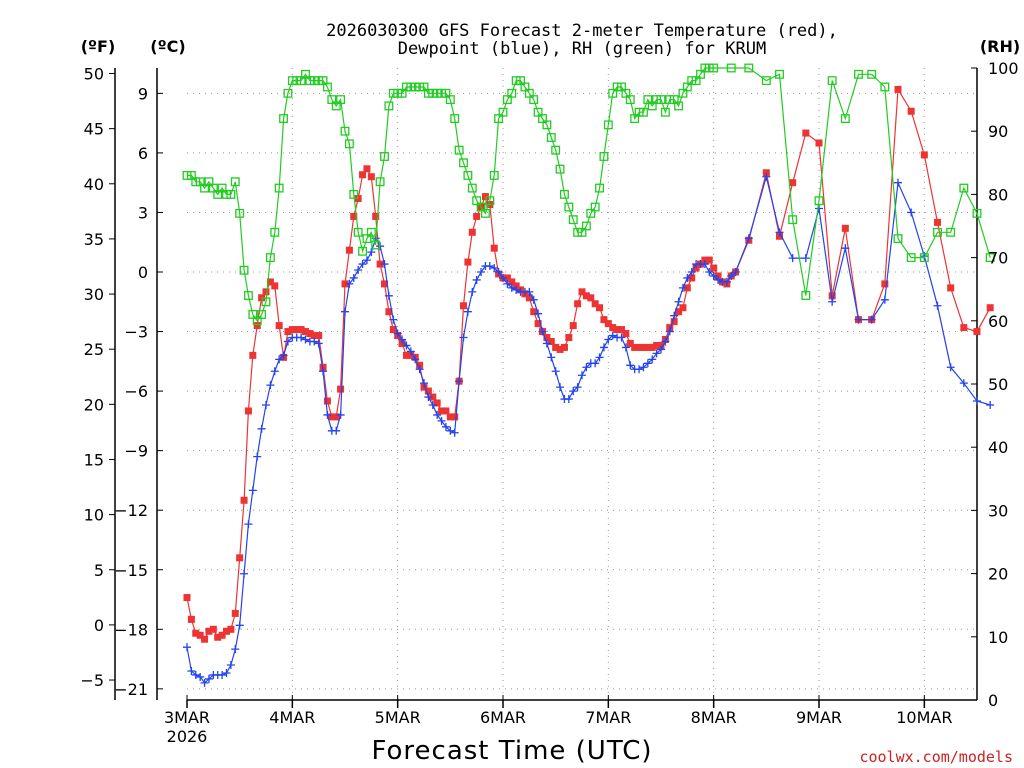 The width and height of the screenshot is (1024, 768). What do you see at coordinates (714, 717) in the screenshot?
I see `x-tick-label: 8MAR` at bounding box center [714, 717].